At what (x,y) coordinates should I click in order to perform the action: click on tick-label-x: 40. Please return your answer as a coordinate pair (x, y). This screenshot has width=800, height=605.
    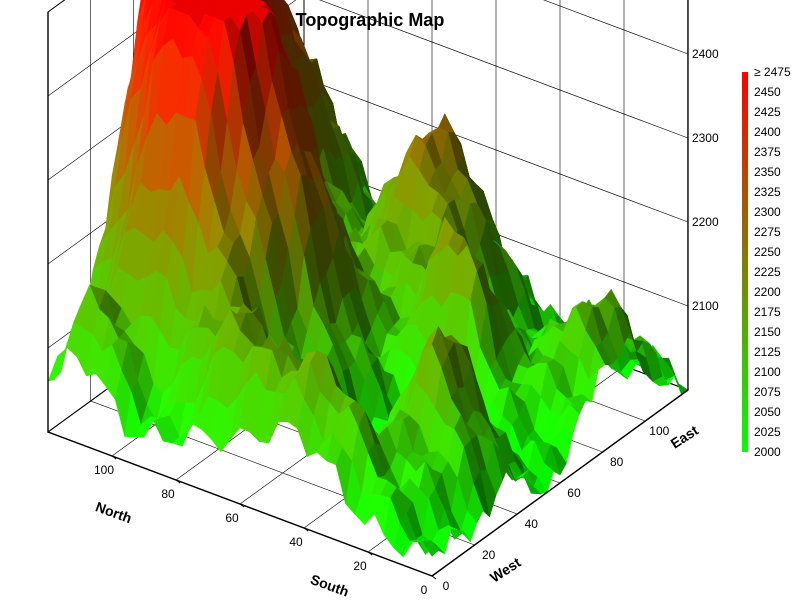
    Looking at the image, I should click on (296, 542).